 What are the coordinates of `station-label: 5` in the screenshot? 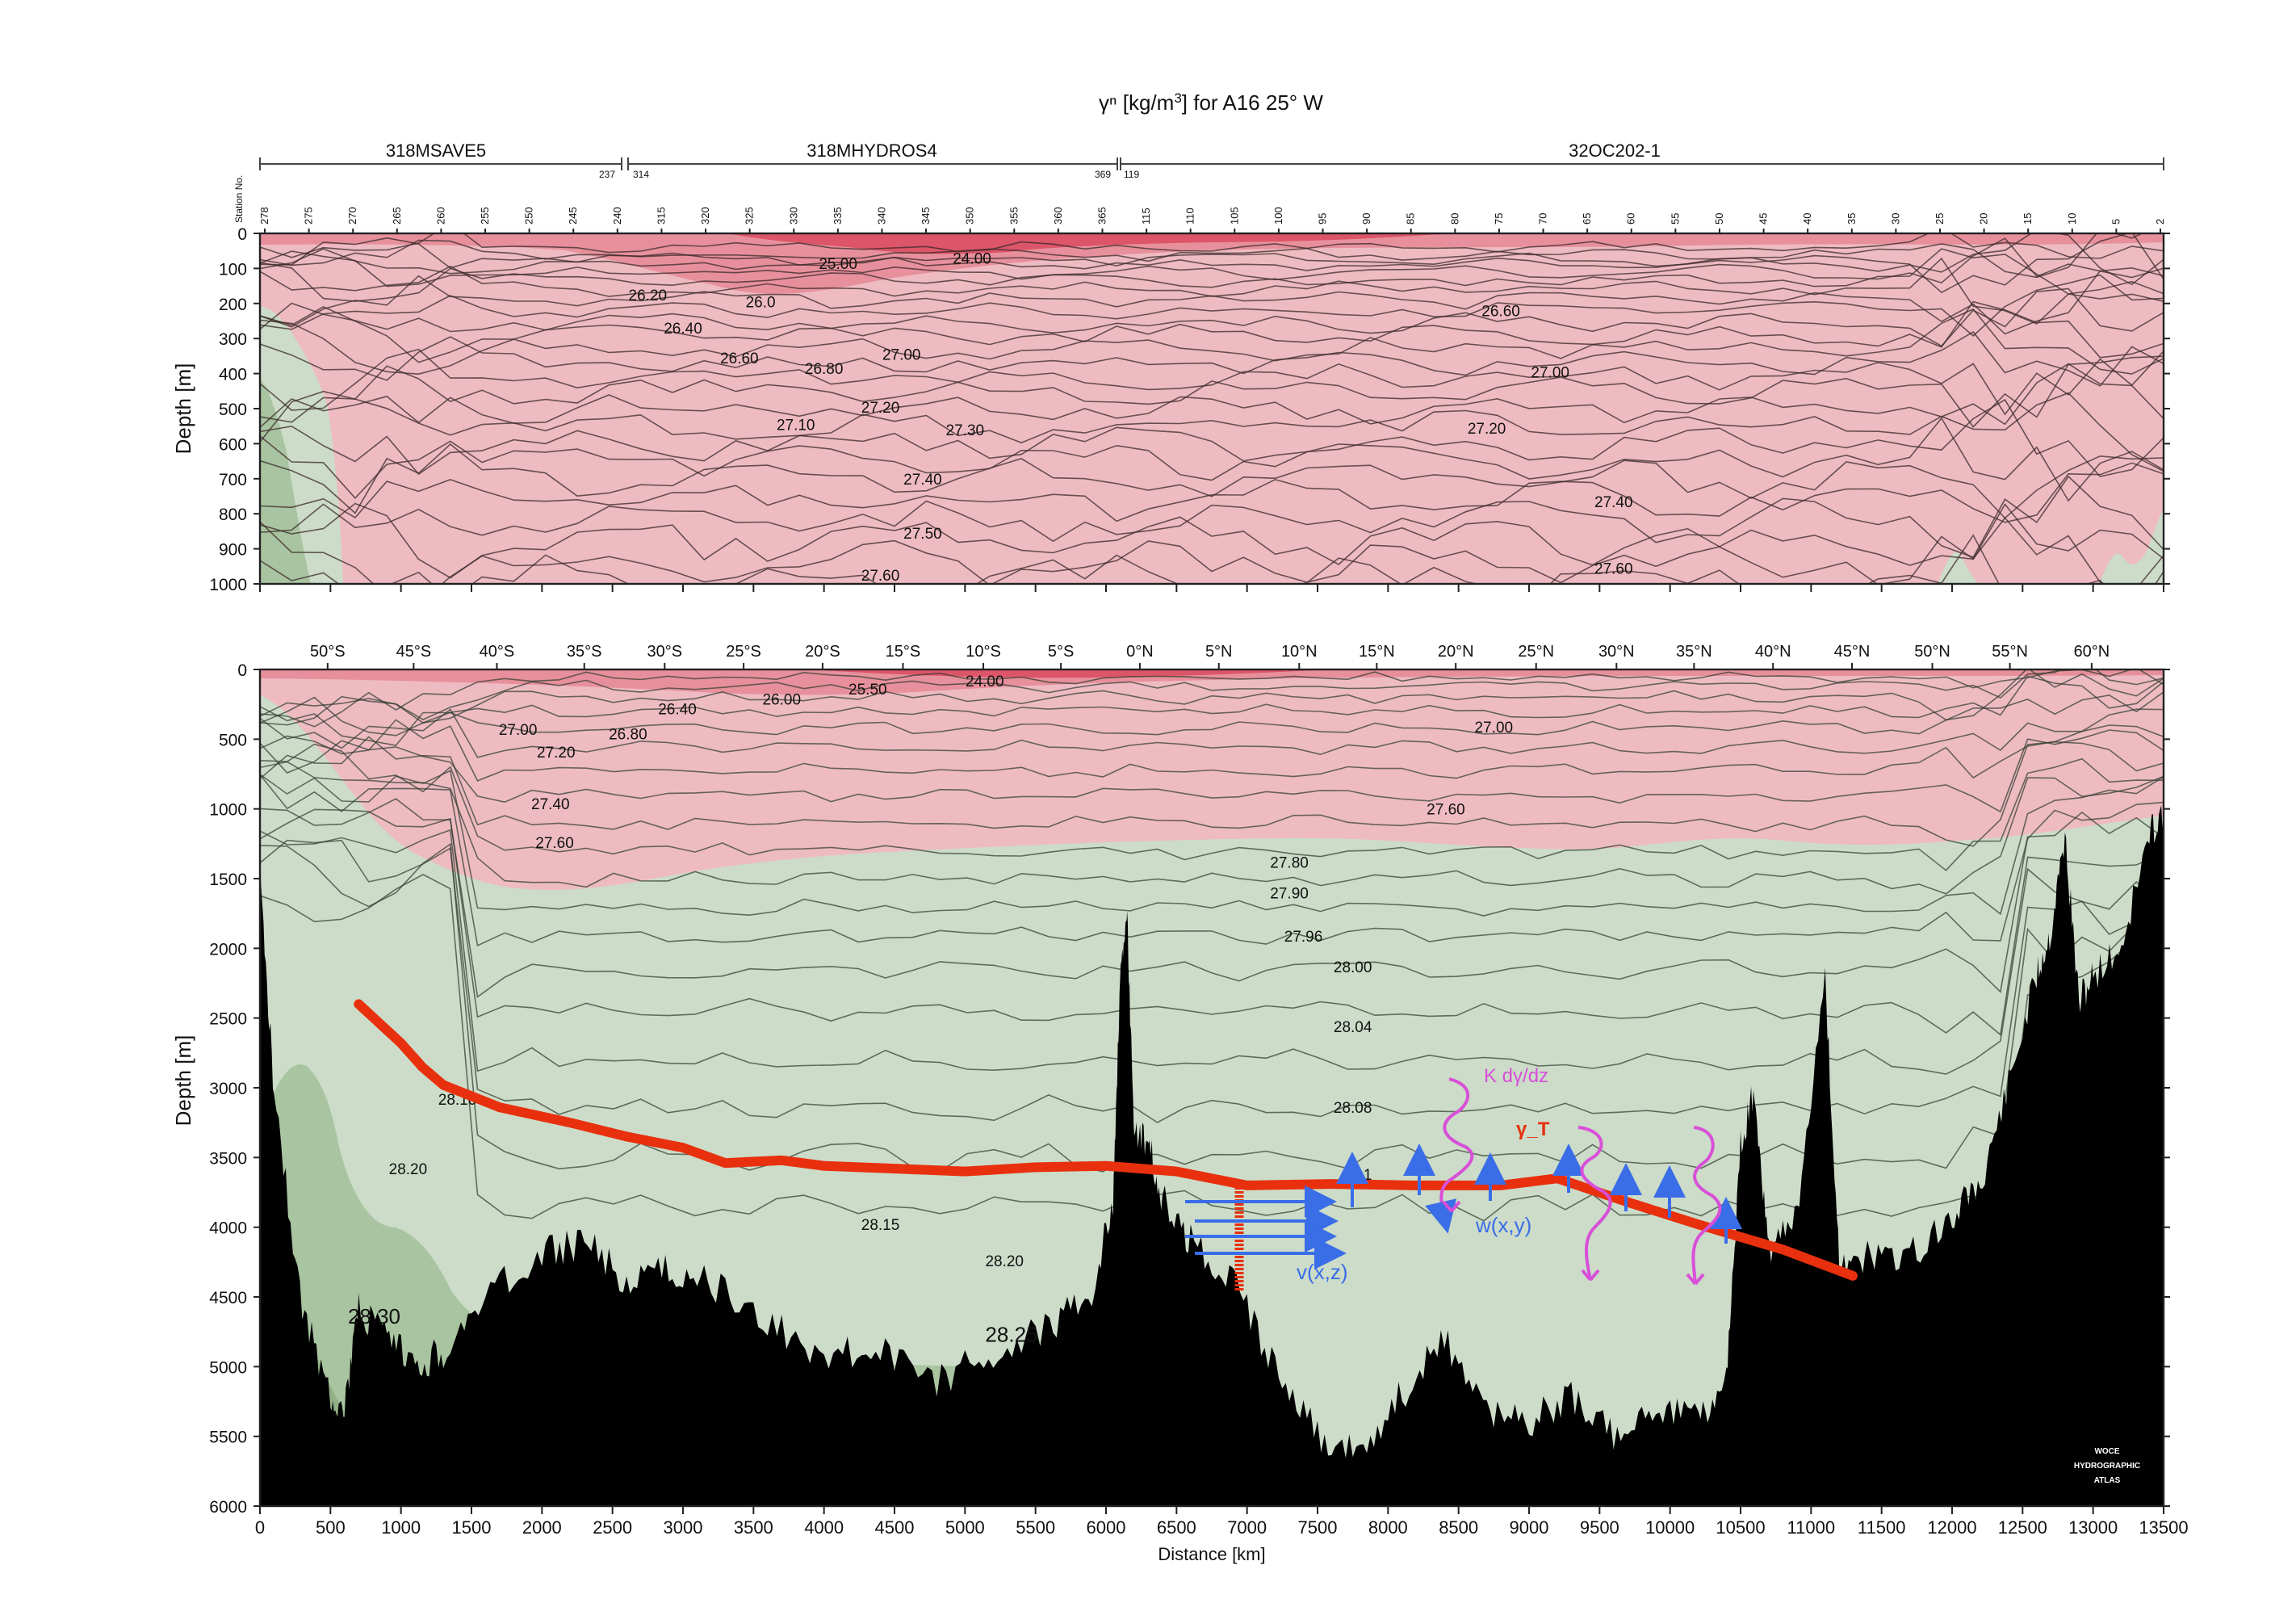 It's located at (2116, 222).